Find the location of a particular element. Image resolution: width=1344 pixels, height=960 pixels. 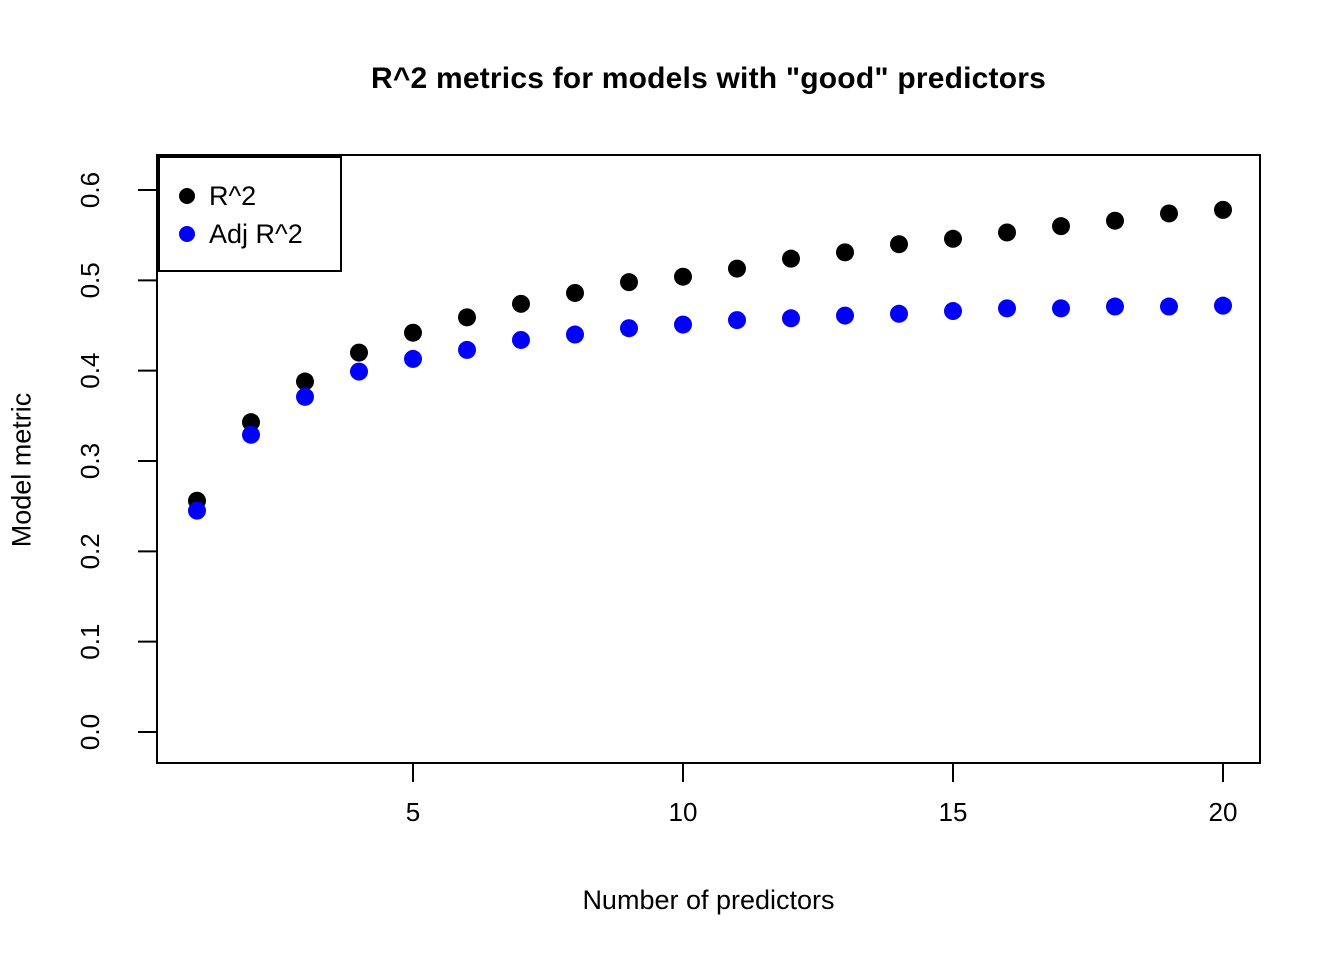

y-tick-label: 0.5 is located at coordinates (90, 280).